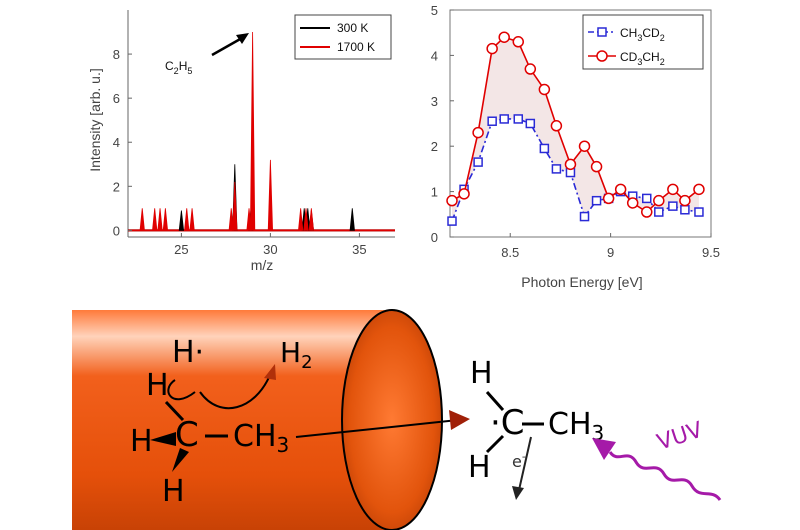  I want to click on reactor-tube-end, so click(392, 419).